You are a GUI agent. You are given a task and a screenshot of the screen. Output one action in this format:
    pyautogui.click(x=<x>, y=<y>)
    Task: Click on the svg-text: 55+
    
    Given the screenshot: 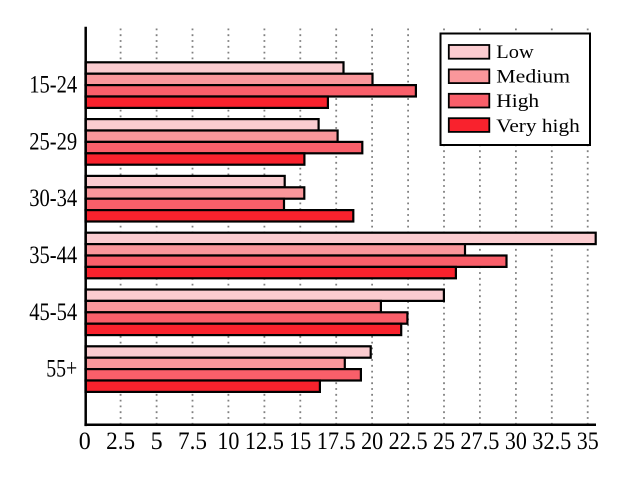 What is the action you would take?
    pyautogui.click(x=61, y=369)
    